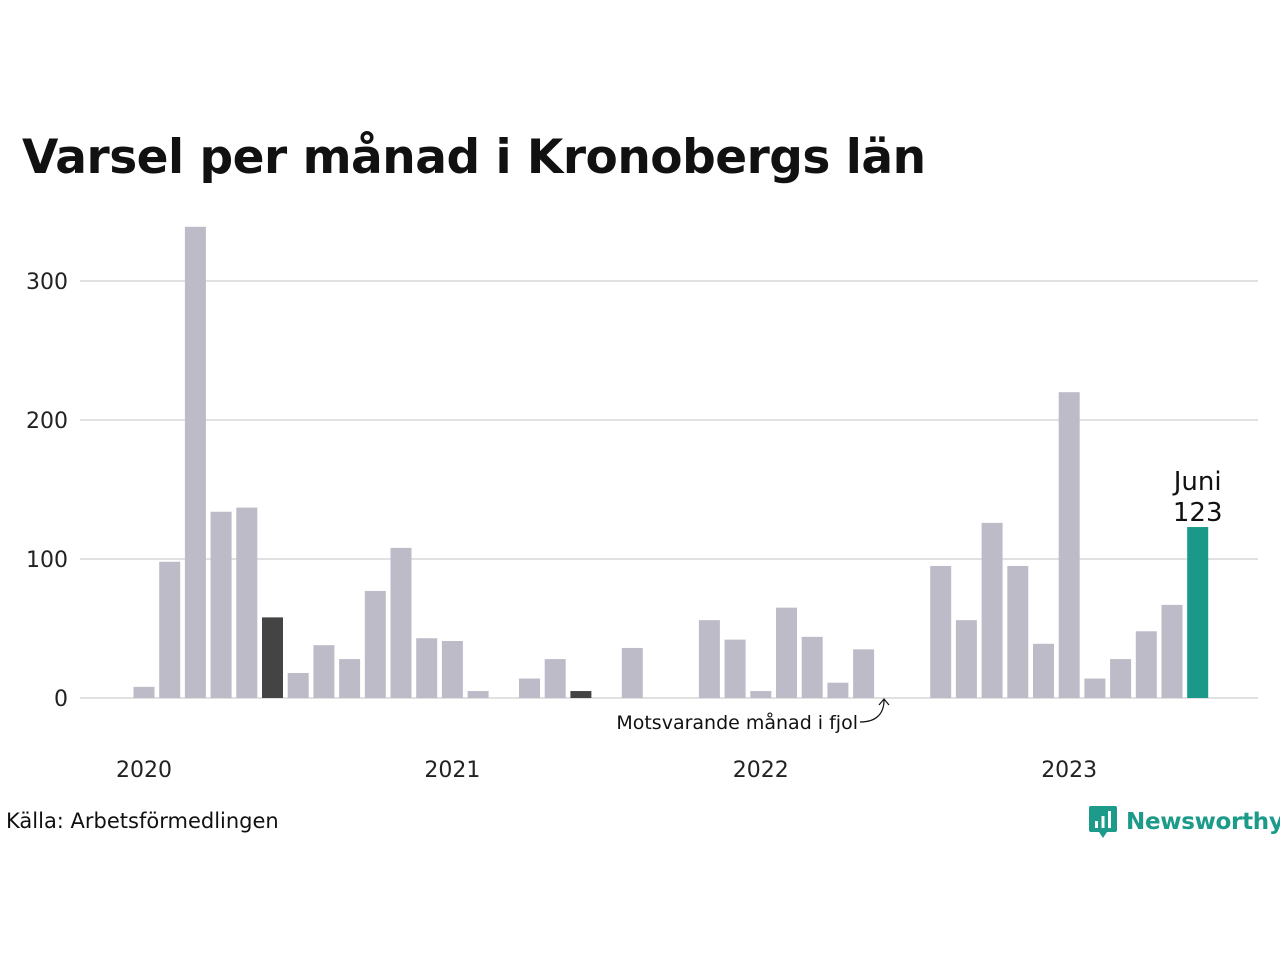 This screenshot has height=960, width=1280. What do you see at coordinates (142, 821) in the screenshot?
I see `source-note: Källa: Arbetsförmedlingen` at bounding box center [142, 821].